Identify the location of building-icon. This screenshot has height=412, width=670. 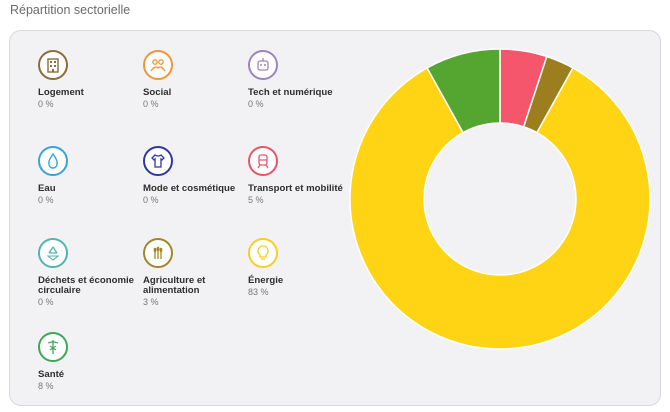
(53, 65).